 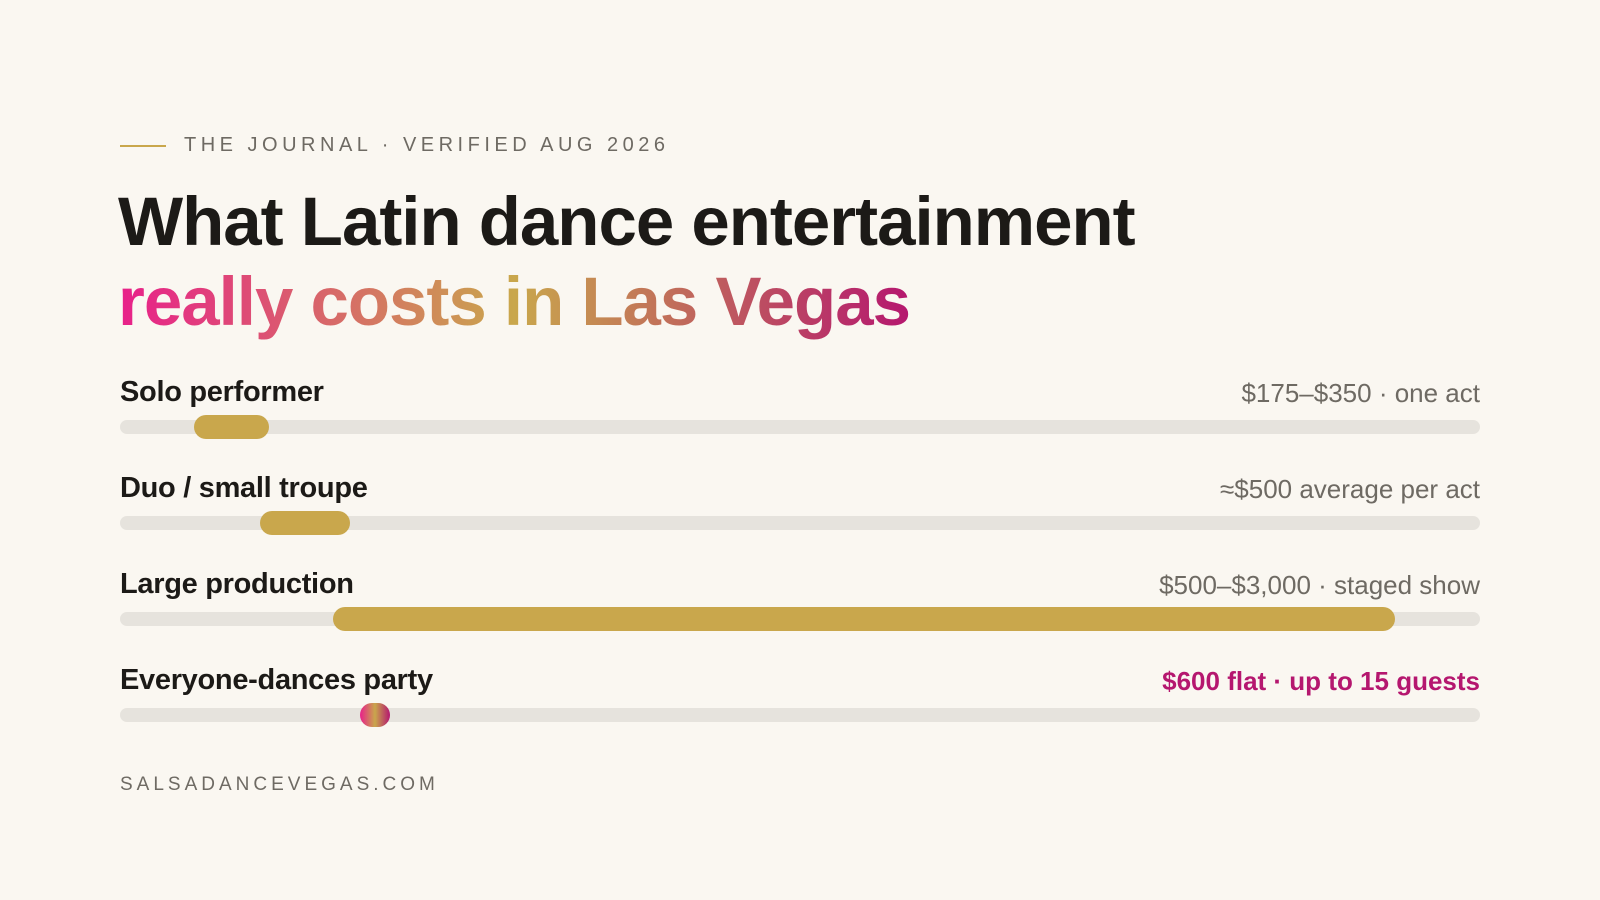 I want to click on chart-row: Duo / small troupe ≈$500 average per act, so click(x=800, y=520).